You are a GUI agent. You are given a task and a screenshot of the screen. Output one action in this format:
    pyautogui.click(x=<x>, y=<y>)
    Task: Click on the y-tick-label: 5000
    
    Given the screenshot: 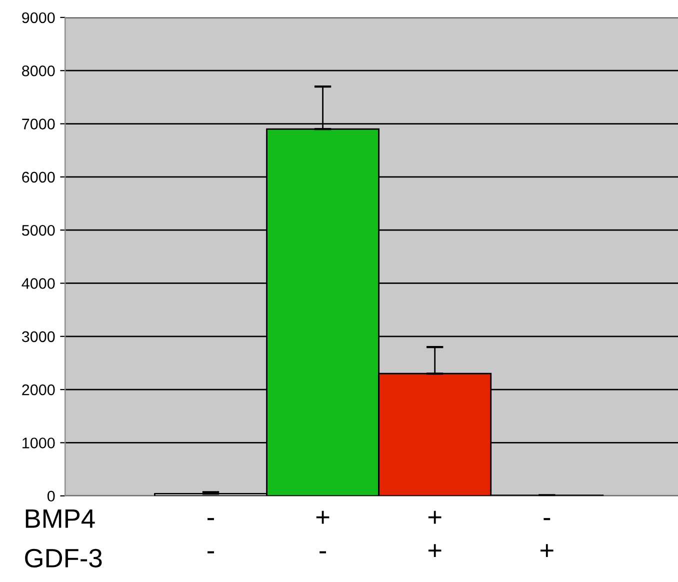 What is the action you would take?
    pyautogui.click(x=38, y=230)
    